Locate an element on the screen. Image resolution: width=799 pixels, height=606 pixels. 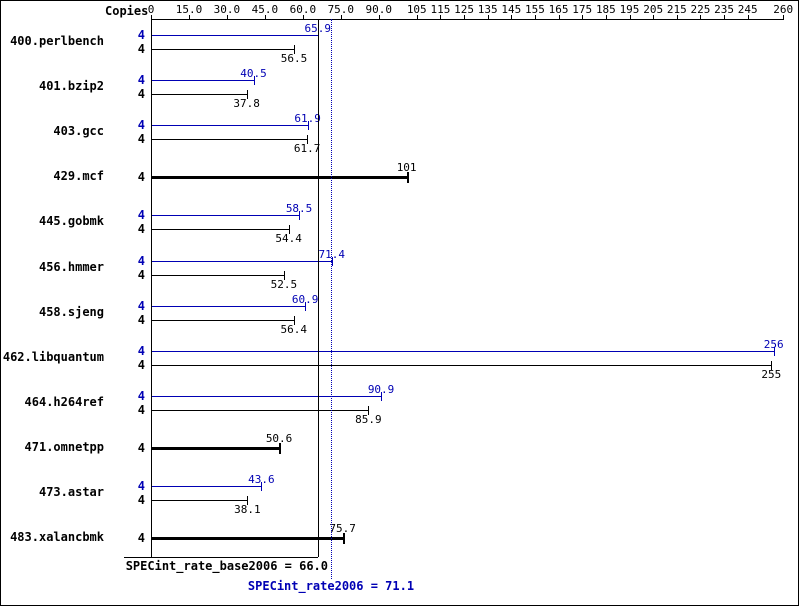
value-label-single: 75.7 is located at coordinates (342, 529).